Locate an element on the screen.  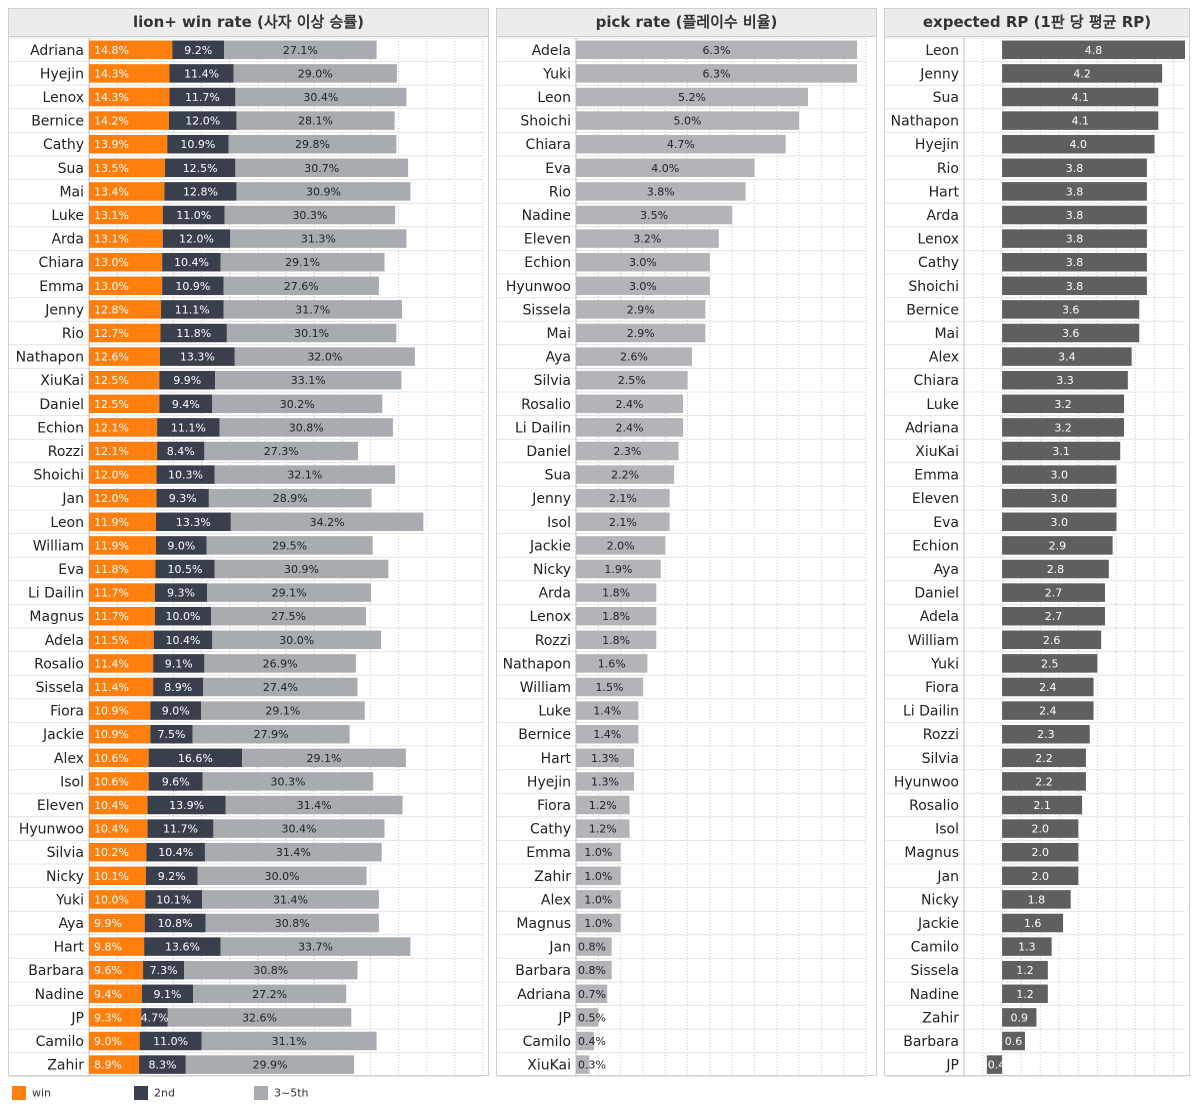
data-label-pick-william: 1.5% is located at coordinates (609, 687).